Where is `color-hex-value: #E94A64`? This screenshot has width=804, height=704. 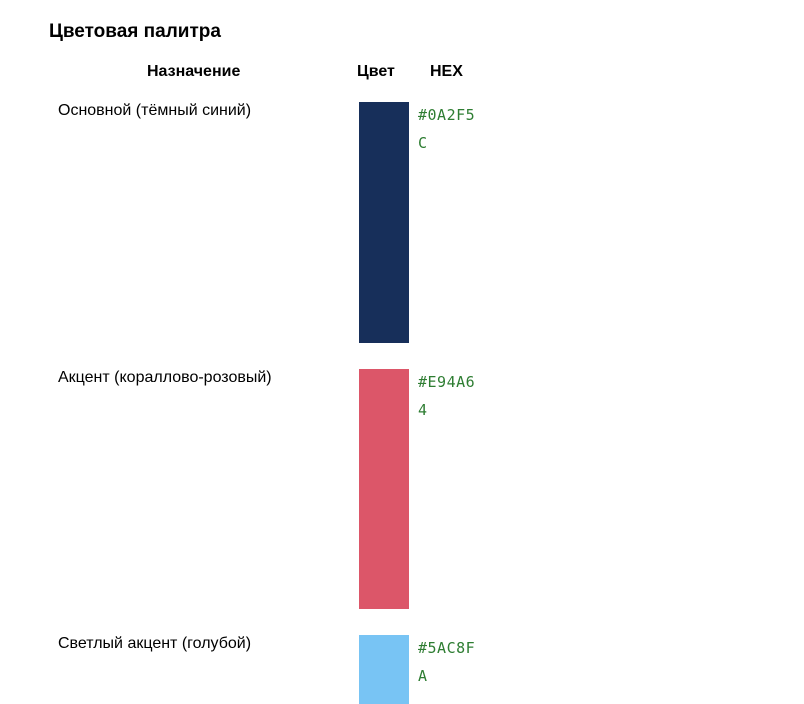 color-hex-value: #E94A64 is located at coordinates (447, 396).